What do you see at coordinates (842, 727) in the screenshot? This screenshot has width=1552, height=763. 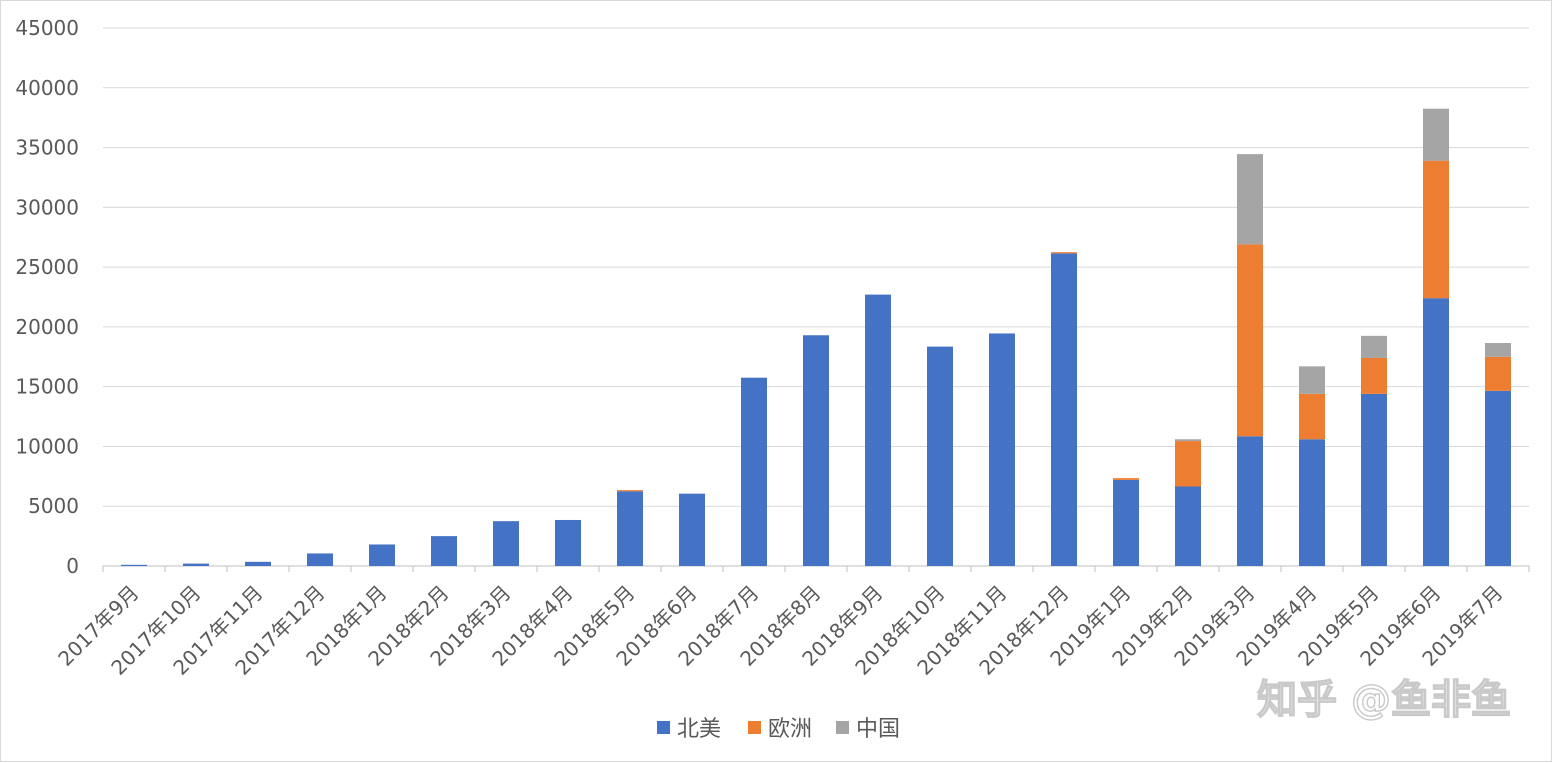 I see `legend-swatch-中国` at bounding box center [842, 727].